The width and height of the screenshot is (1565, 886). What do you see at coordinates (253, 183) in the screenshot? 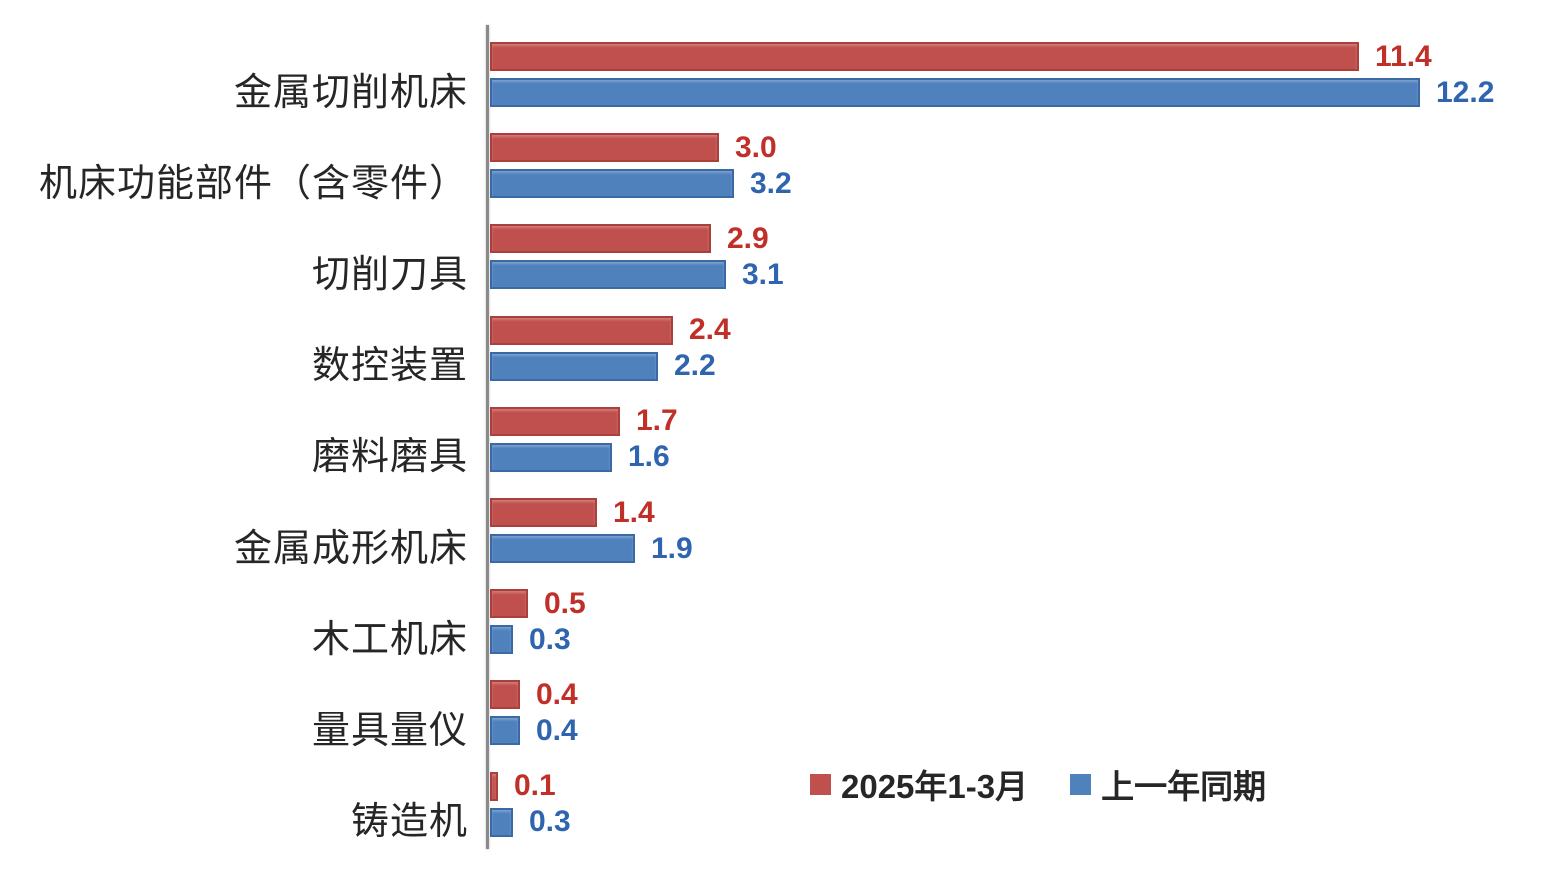
I see `category-label: 机床功能部件（含零件）` at bounding box center [253, 183].